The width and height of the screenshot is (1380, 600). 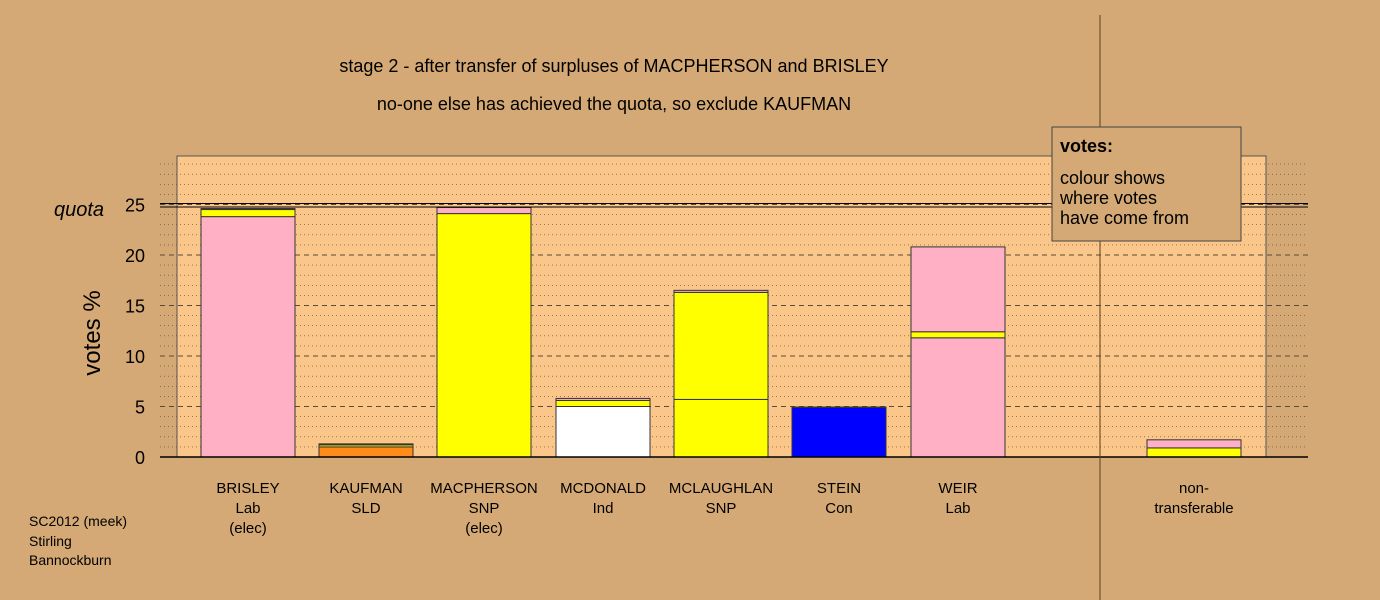 What do you see at coordinates (135, 307) in the screenshot?
I see `y-tick-label: 15` at bounding box center [135, 307].